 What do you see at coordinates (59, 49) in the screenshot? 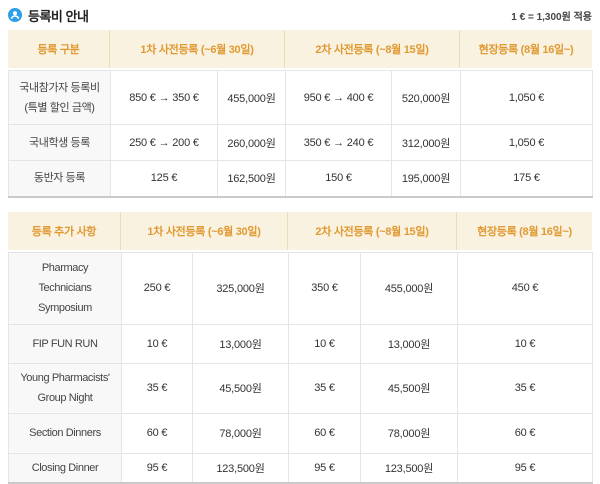
I see `header-category: 등록 구분` at bounding box center [59, 49].